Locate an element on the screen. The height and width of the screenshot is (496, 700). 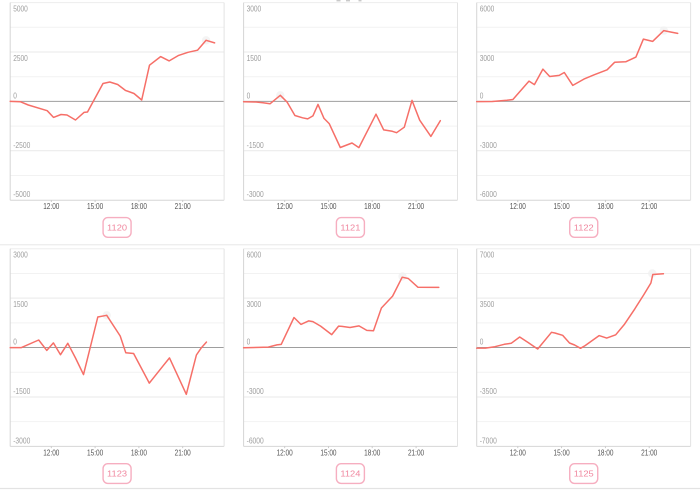
svg-text: 2500 is located at coordinates (20, 58).